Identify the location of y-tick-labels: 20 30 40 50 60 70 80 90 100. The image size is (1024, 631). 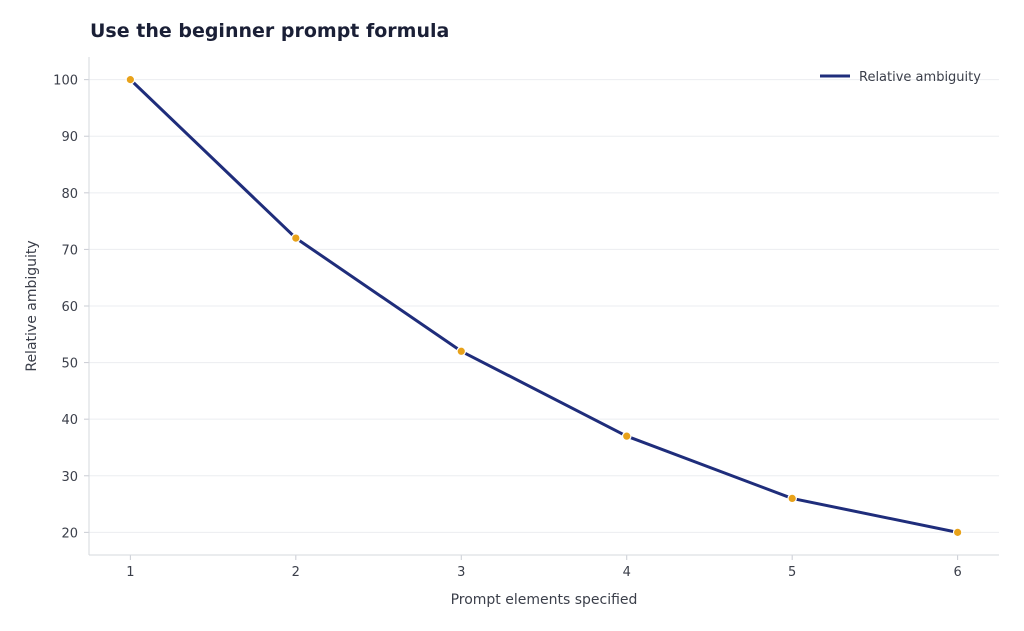
(65, 308).